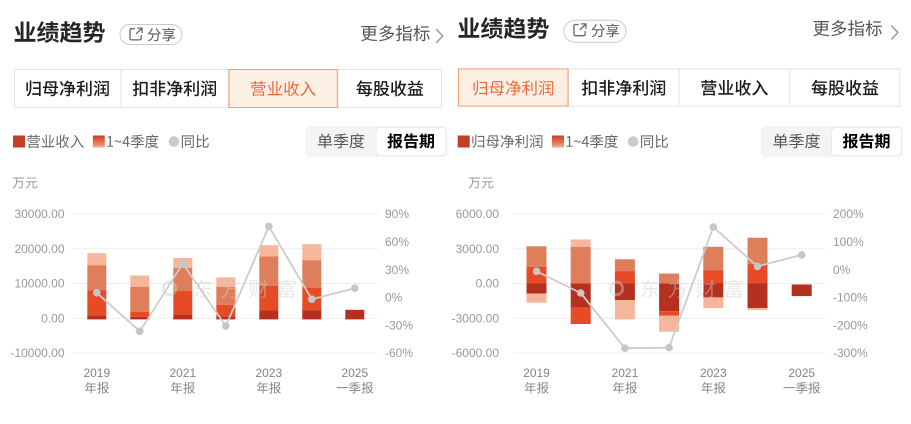 The image size is (911, 424). Describe the element at coordinates (850, 298) in the screenshot. I see `svg-text: -100%` at that location.